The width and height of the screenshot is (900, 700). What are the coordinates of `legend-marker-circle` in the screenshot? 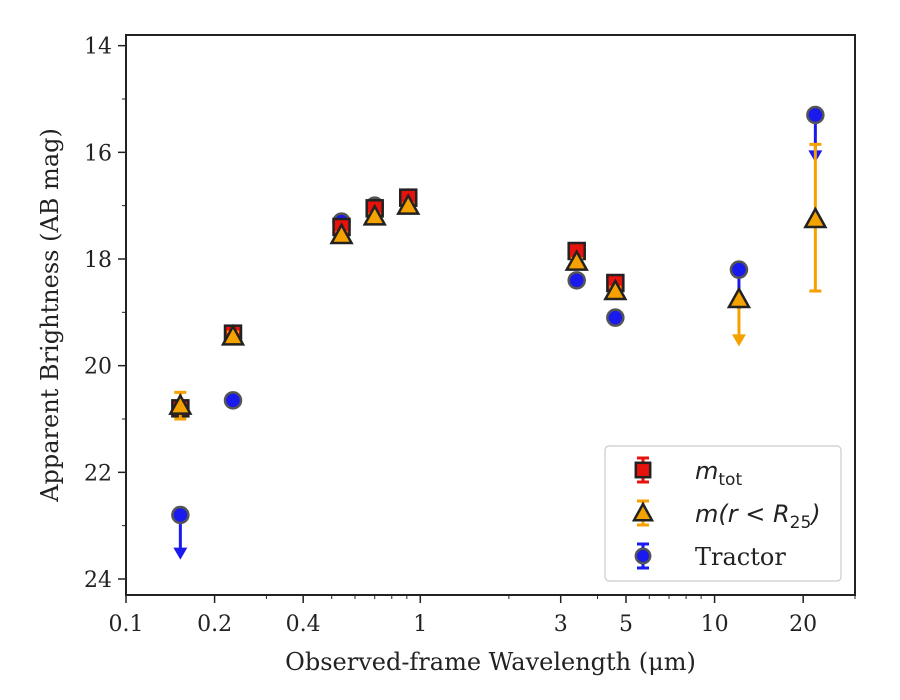 It's located at (643, 556).